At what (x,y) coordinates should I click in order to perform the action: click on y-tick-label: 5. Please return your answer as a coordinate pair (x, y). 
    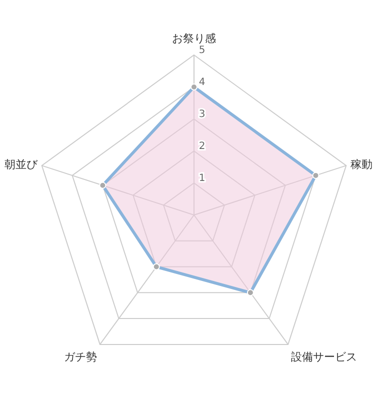
    Looking at the image, I should click on (202, 50).